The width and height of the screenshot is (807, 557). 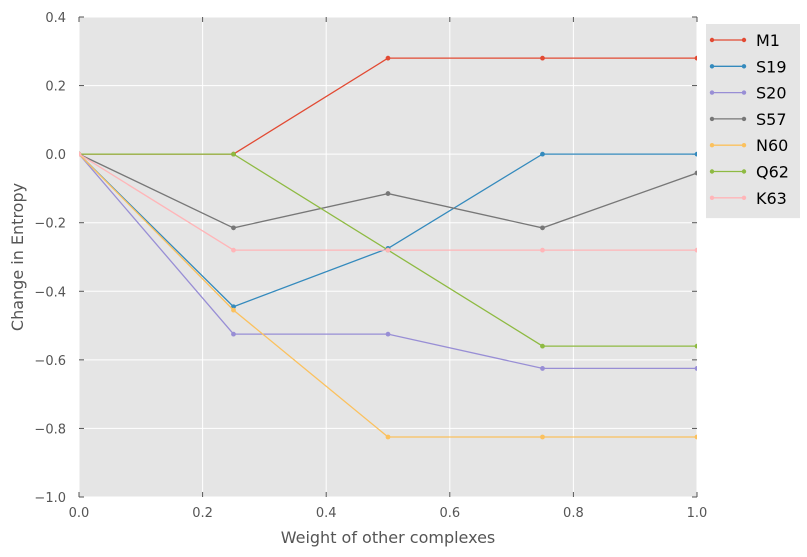 I want to click on y-tick-label: 0.2, so click(x=55, y=87).